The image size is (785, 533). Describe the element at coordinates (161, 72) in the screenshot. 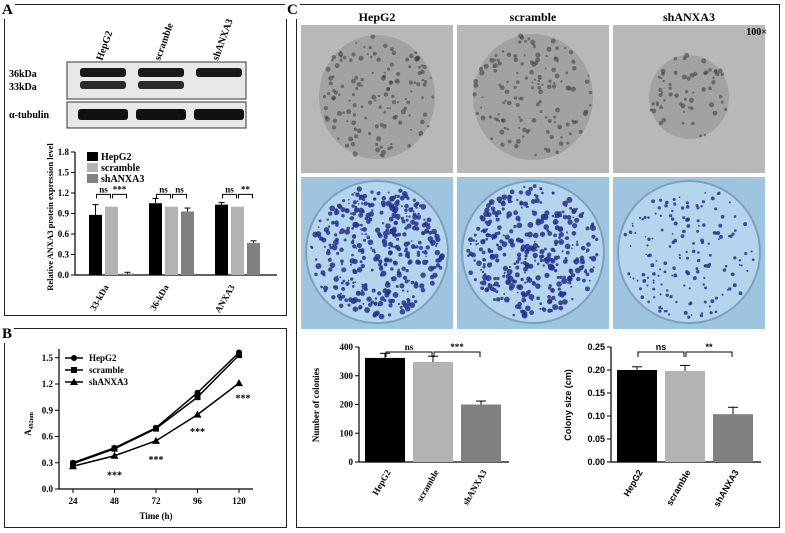

I see `band-36kda` at that location.